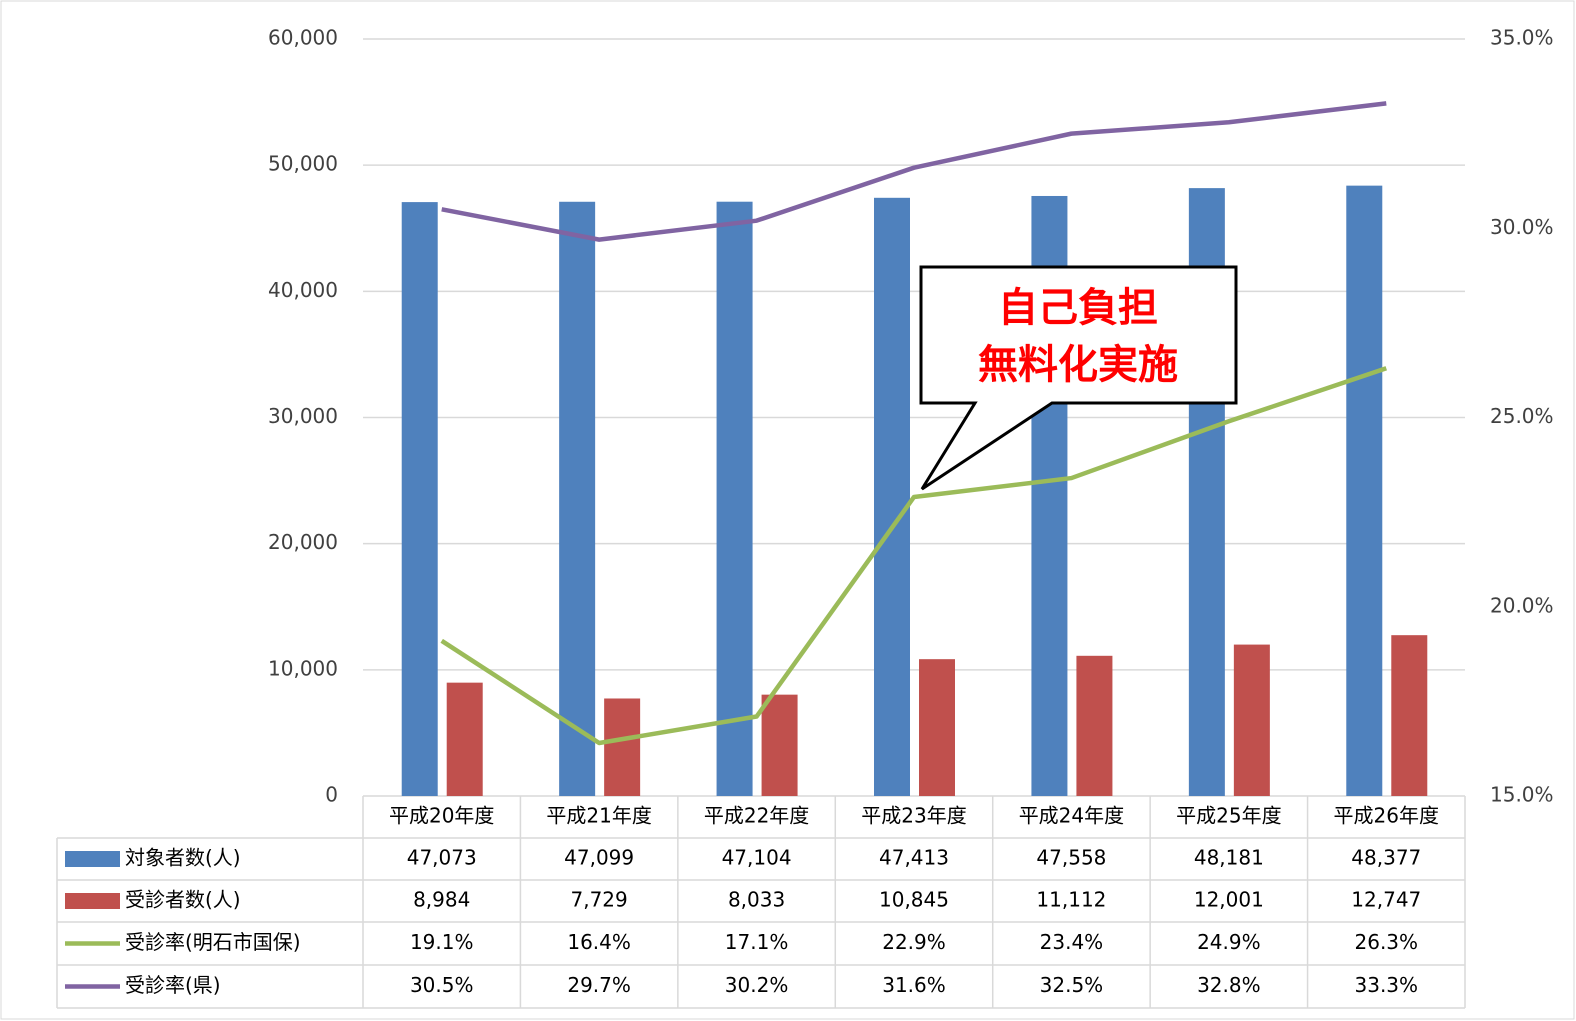  I want to click on table-value: 16.4%, so click(599, 942).